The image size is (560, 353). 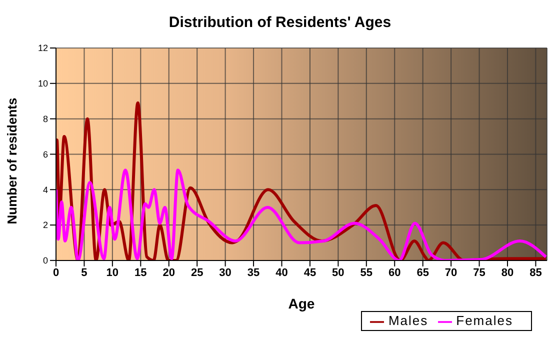 I want to click on x-tick-label: 30, so click(x=225, y=273).